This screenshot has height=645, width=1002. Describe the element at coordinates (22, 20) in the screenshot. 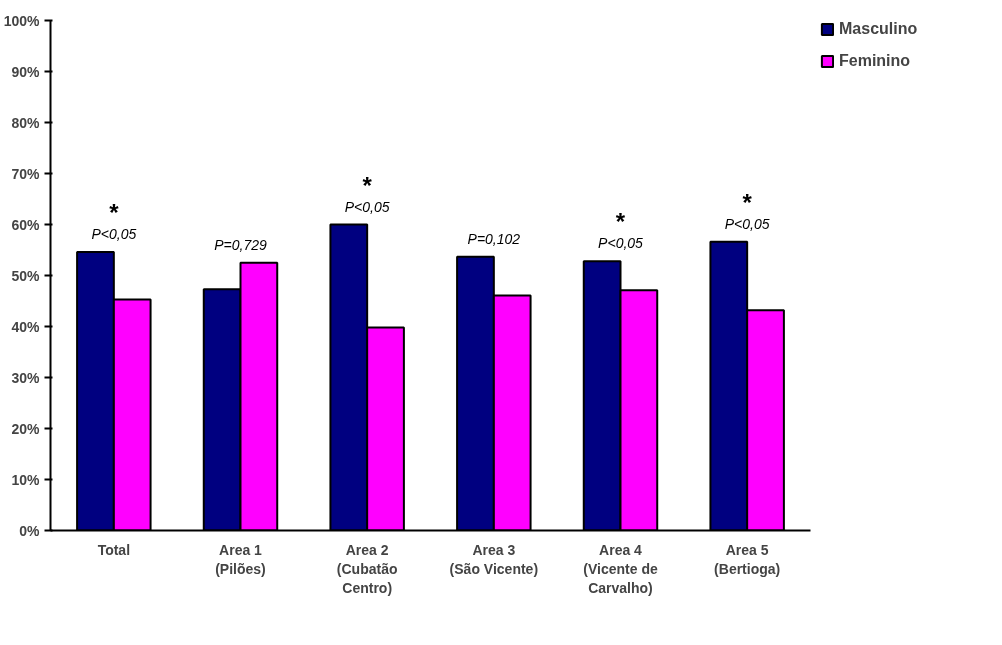

I see `y-tick-label: 100%` at that location.